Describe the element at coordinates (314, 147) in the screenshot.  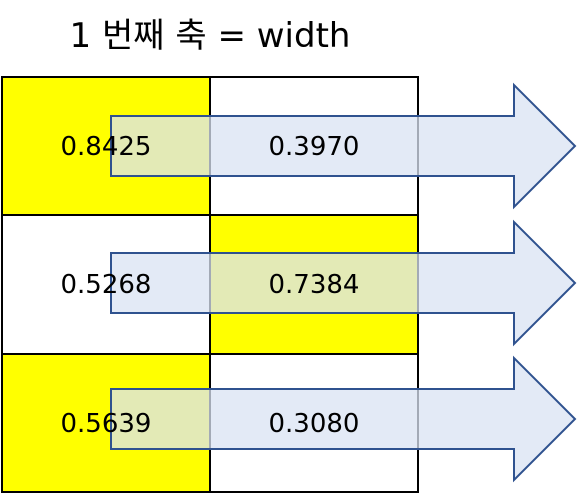
I see `cell-value-r0-c1: 0.3970` at that location.